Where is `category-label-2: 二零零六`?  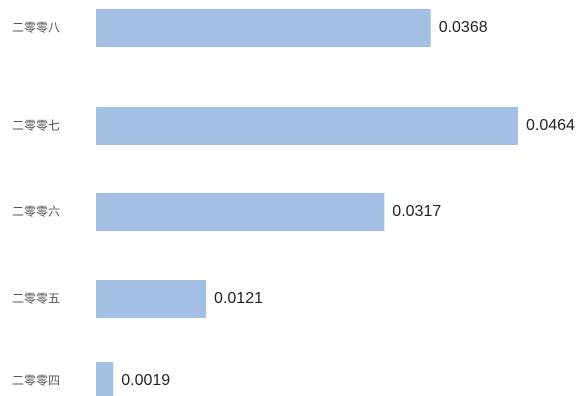 category-label-2: 二零零六 is located at coordinates (36, 212).